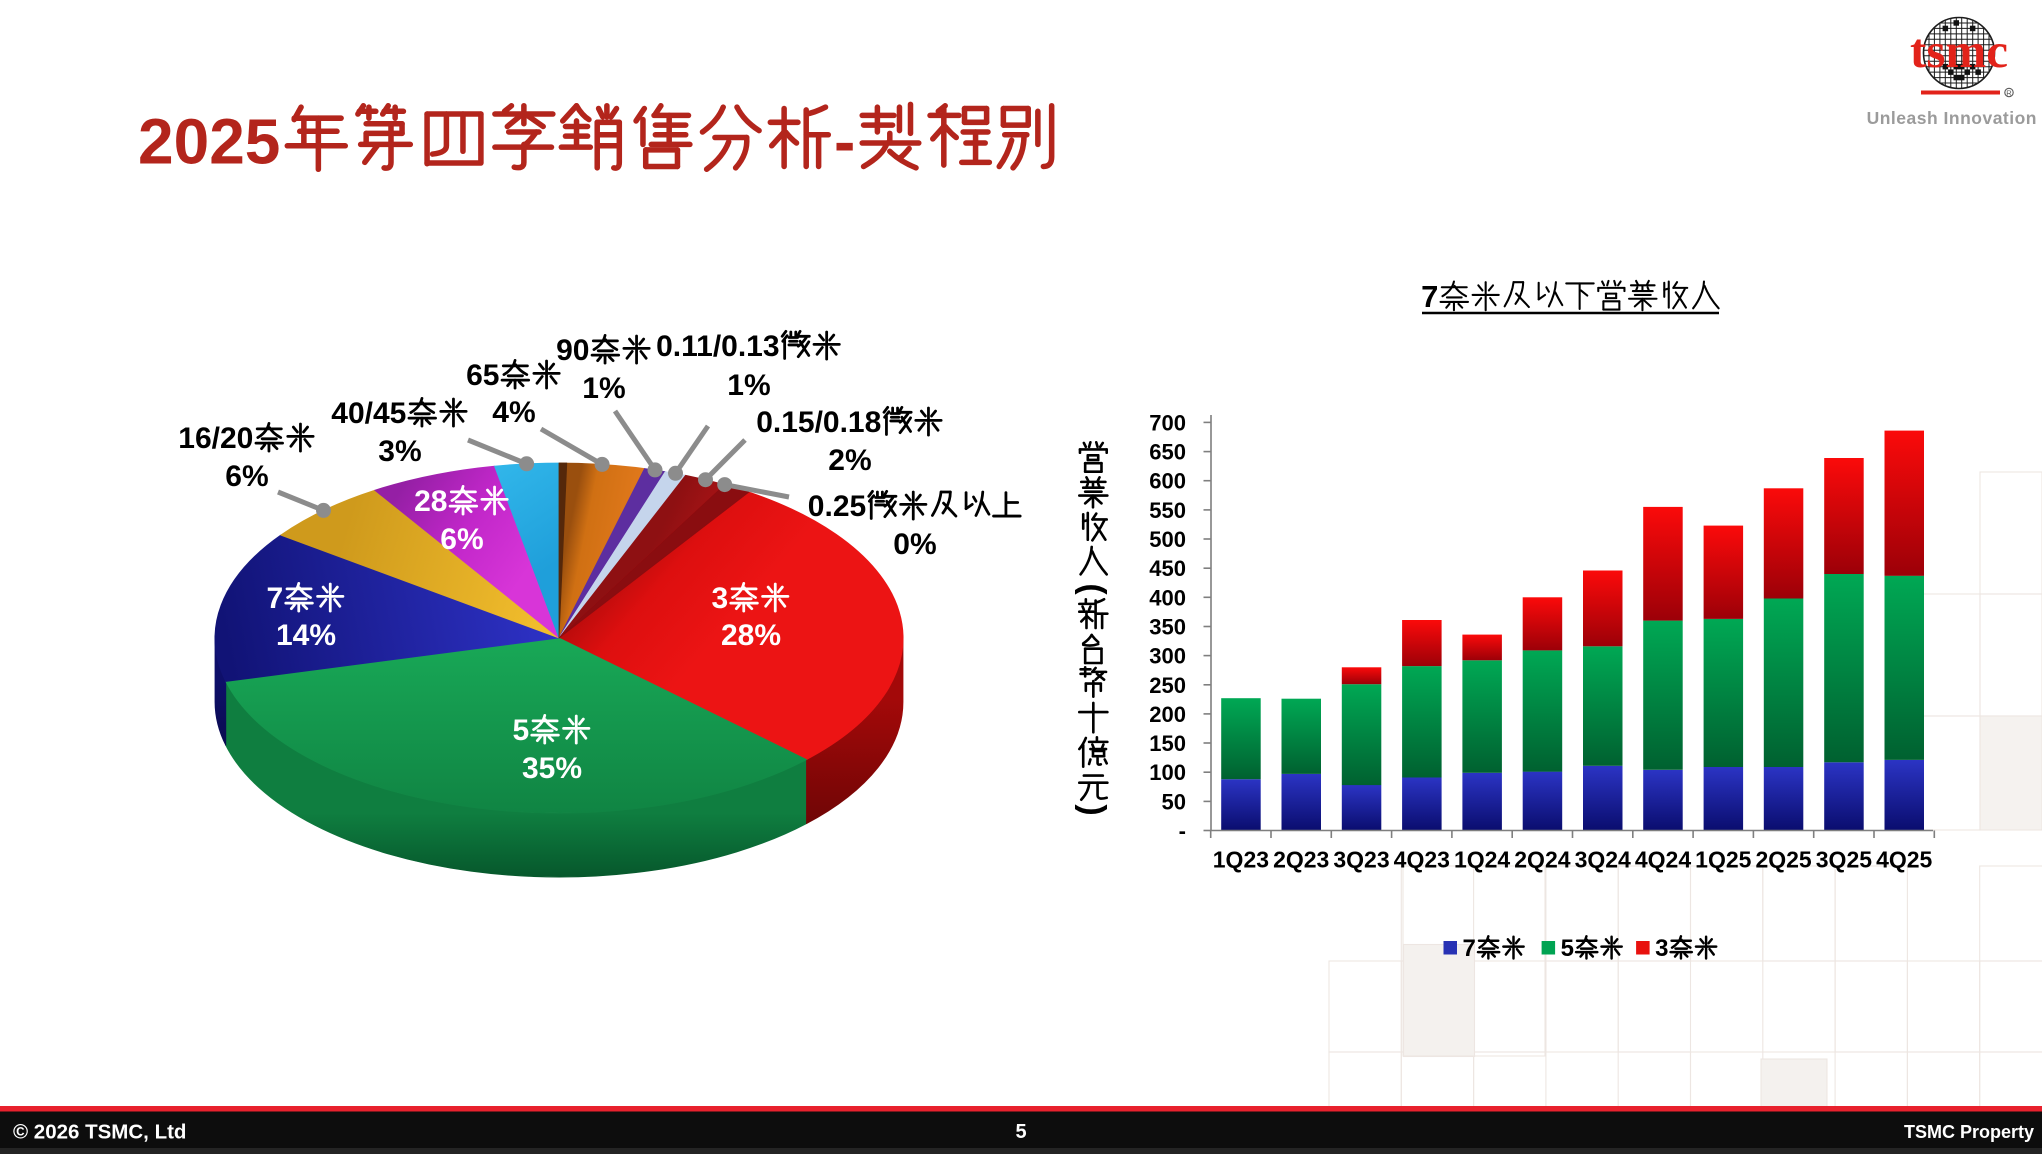 This screenshot has height=1154, width=2042. I want to click on svg-text: 600, so click(1167, 481).